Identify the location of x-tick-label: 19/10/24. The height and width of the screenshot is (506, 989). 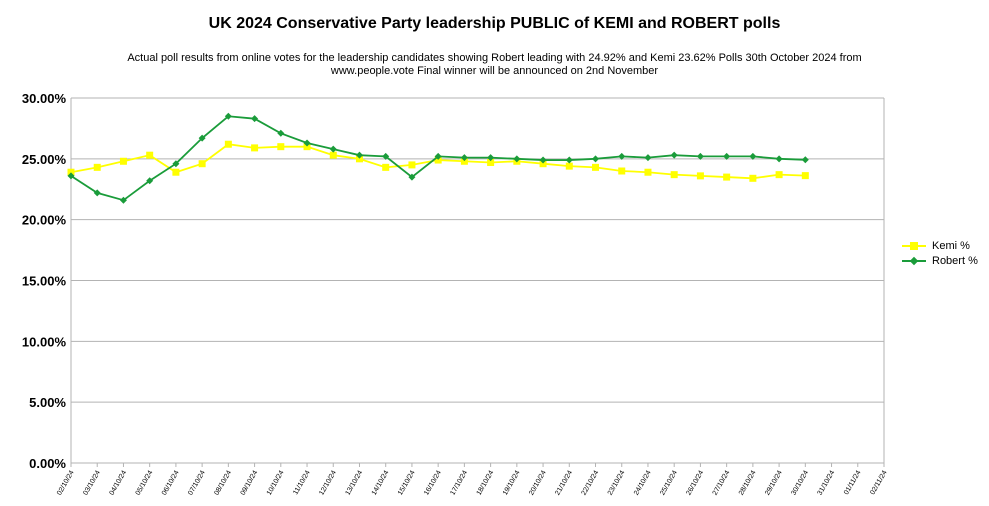
(512, 482).